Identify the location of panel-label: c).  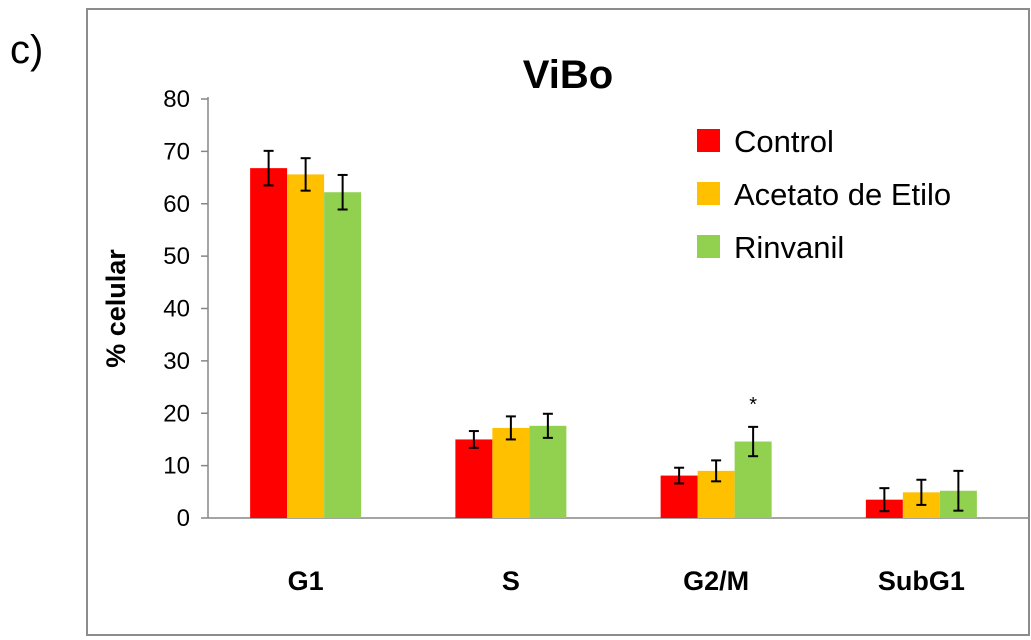
(27, 50).